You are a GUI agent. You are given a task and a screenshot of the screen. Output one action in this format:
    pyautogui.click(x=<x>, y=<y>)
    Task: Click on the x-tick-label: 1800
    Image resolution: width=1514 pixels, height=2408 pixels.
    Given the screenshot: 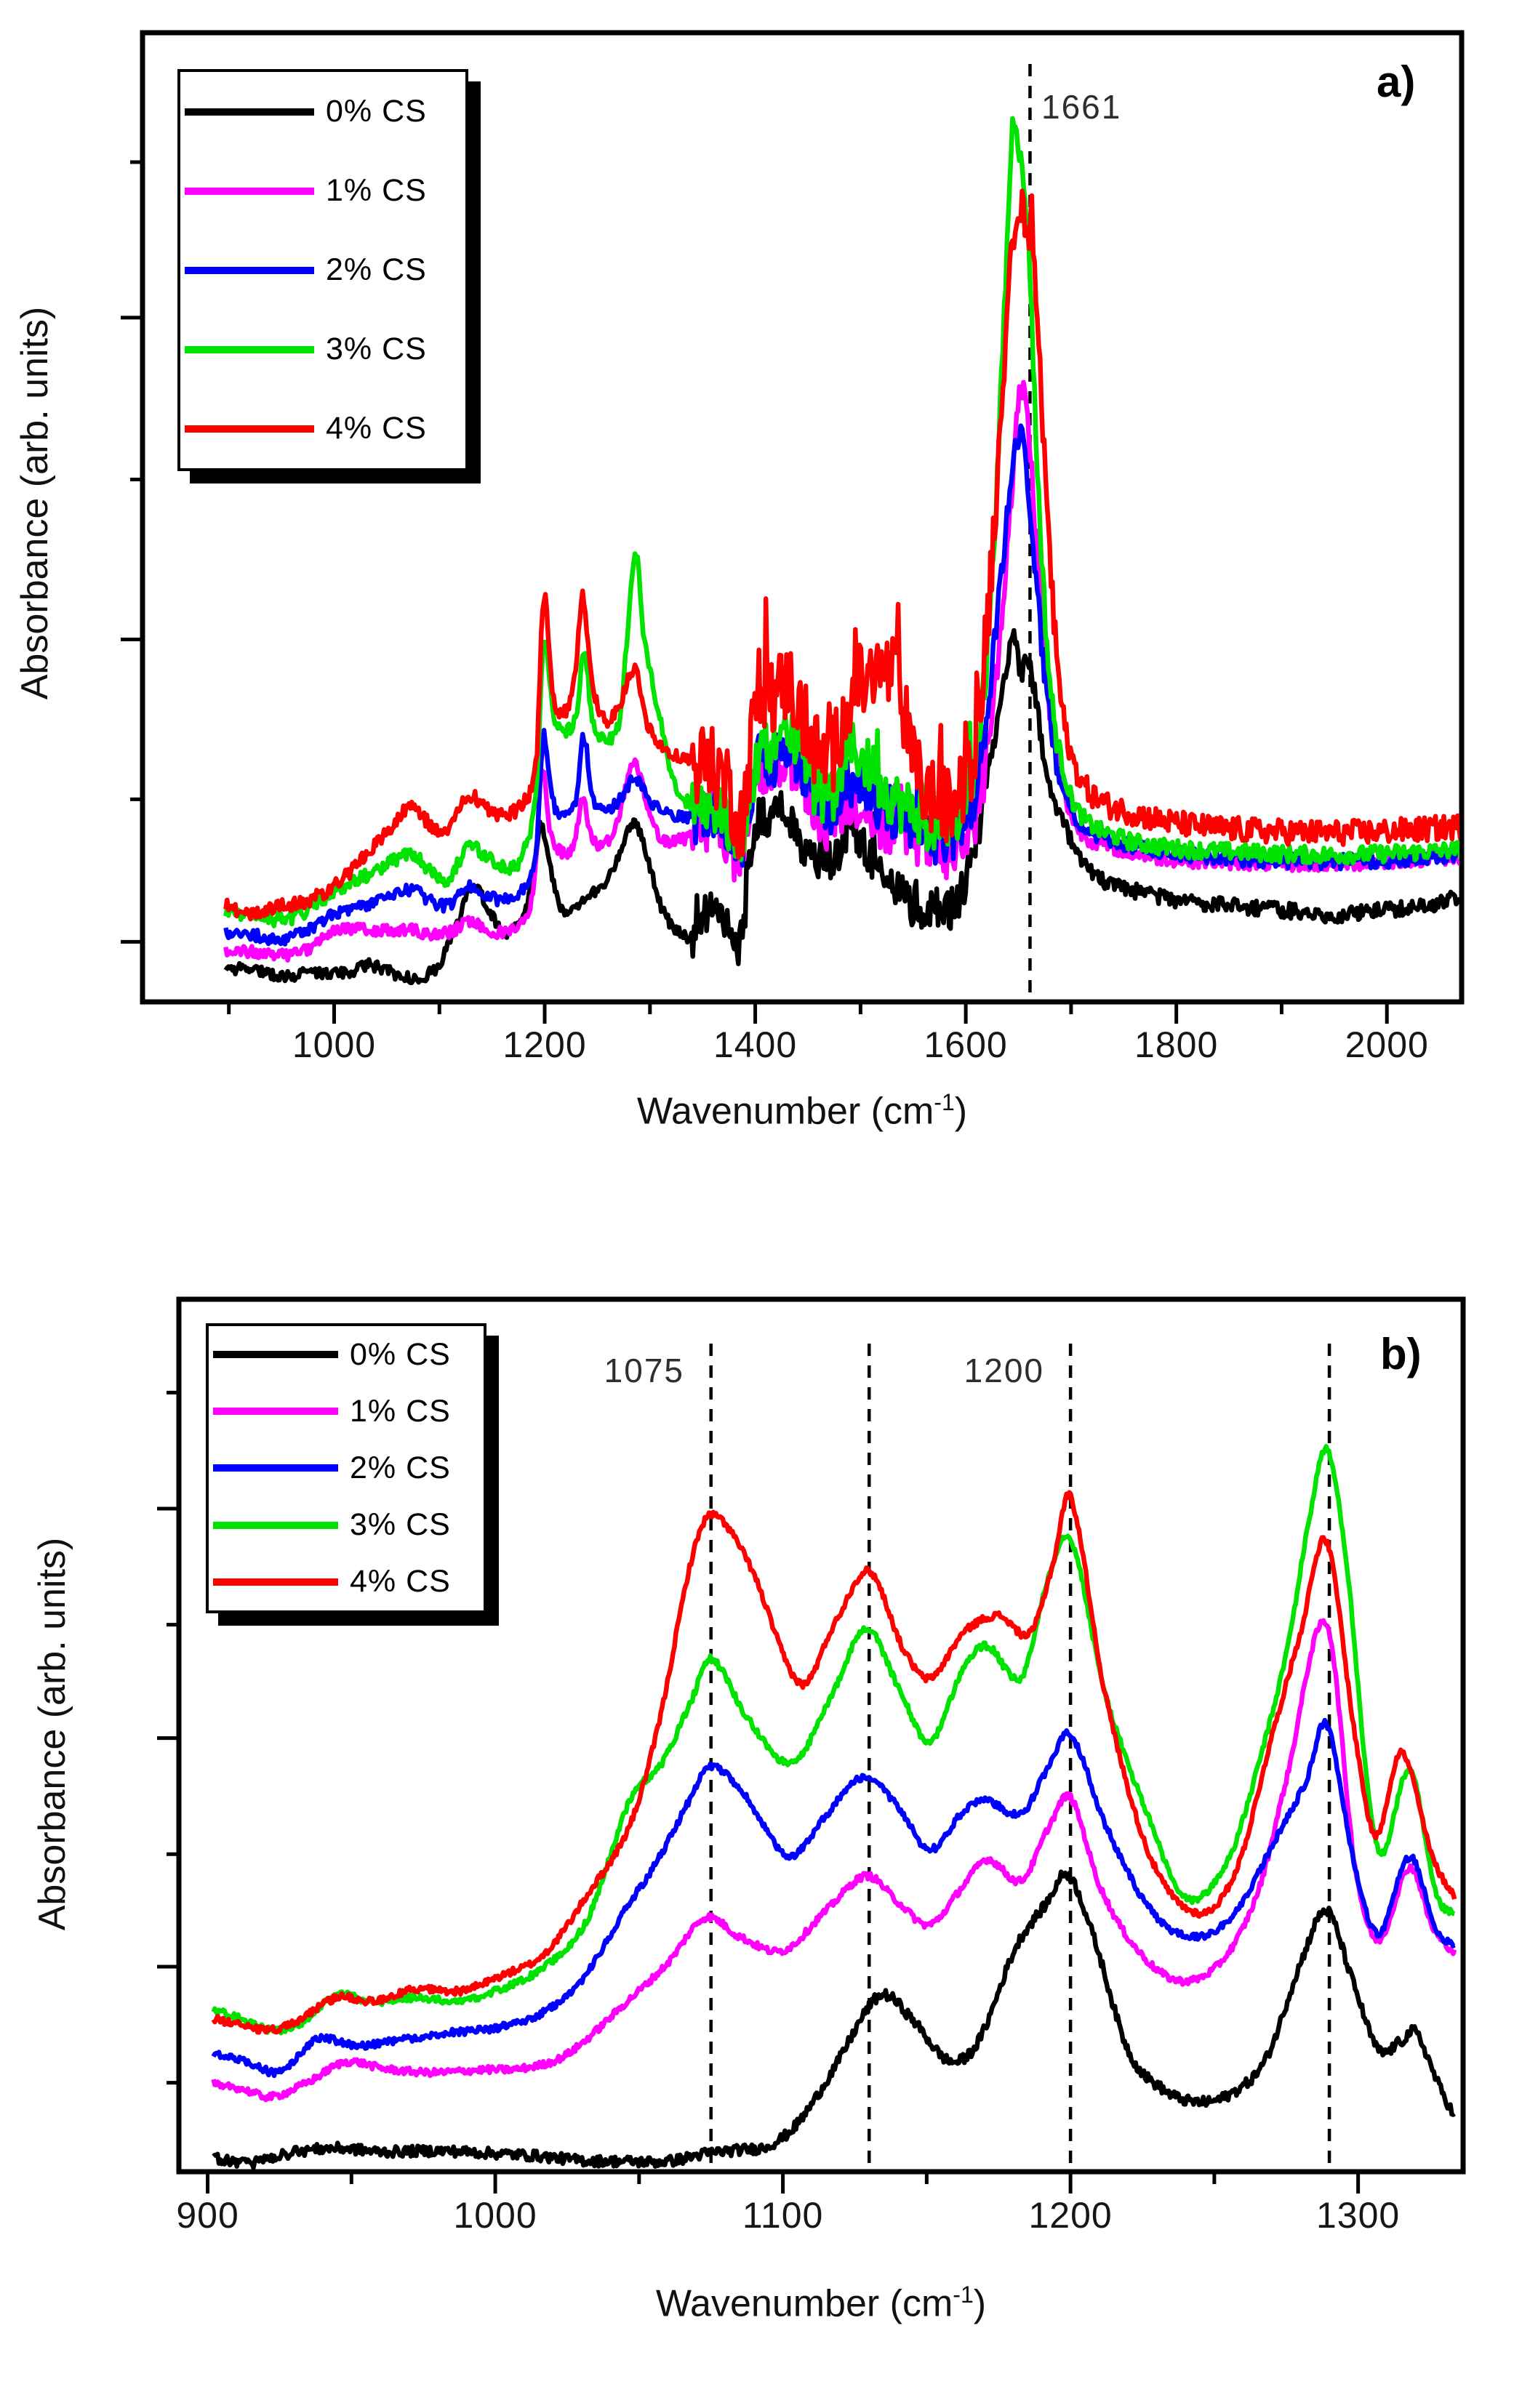 What is the action you would take?
    pyautogui.click(x=1176, y=1044)
    